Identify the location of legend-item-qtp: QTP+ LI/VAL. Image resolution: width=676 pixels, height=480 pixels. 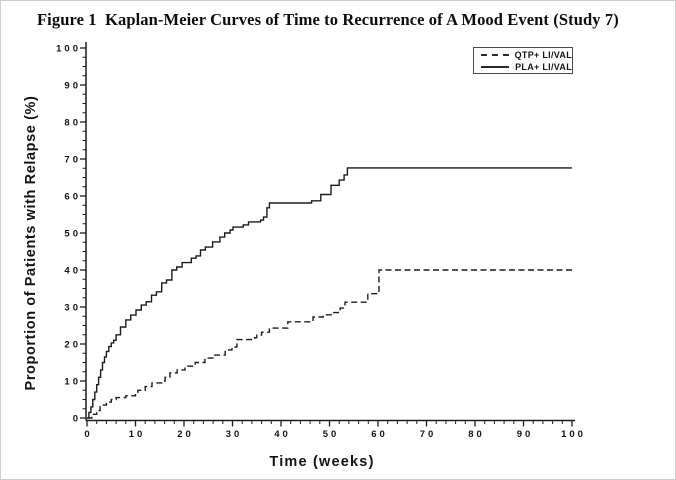
(526, 55).